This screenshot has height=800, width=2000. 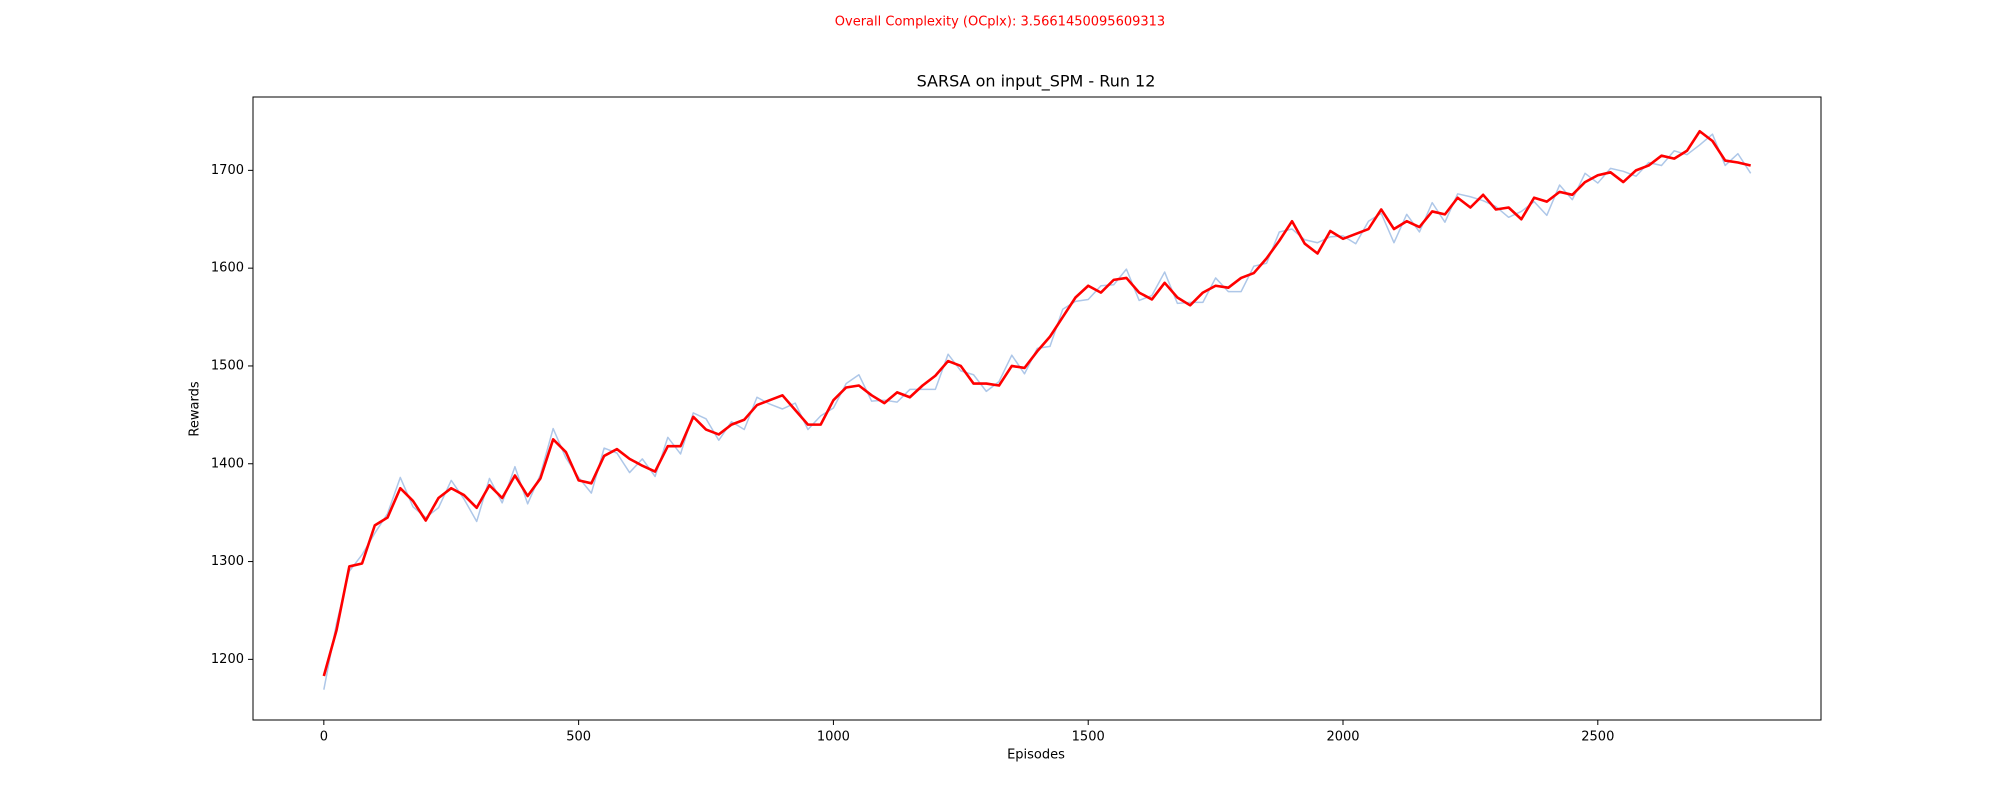 I want to click on y-tick-label: 1700, so click(x=227, y=170).